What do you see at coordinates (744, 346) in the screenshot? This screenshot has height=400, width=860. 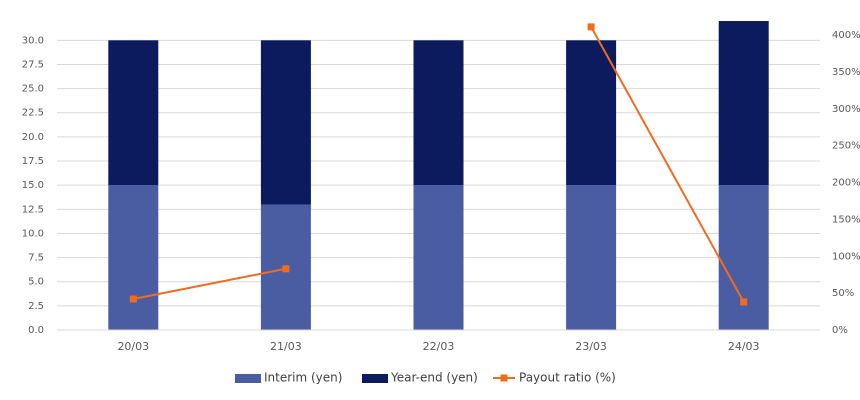 I see `x-tick-label: 24/03` at bounding box center [744, 346].